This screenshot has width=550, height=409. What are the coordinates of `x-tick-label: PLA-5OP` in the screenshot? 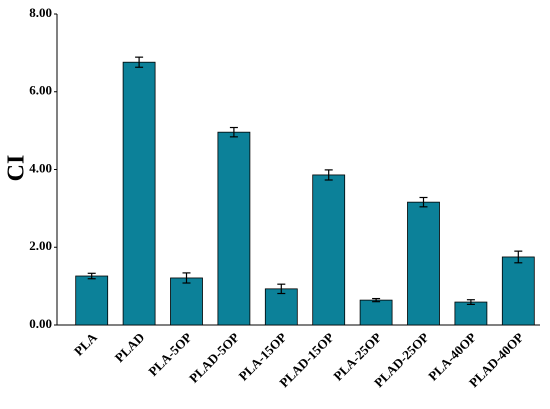 It's located at (169, 354).